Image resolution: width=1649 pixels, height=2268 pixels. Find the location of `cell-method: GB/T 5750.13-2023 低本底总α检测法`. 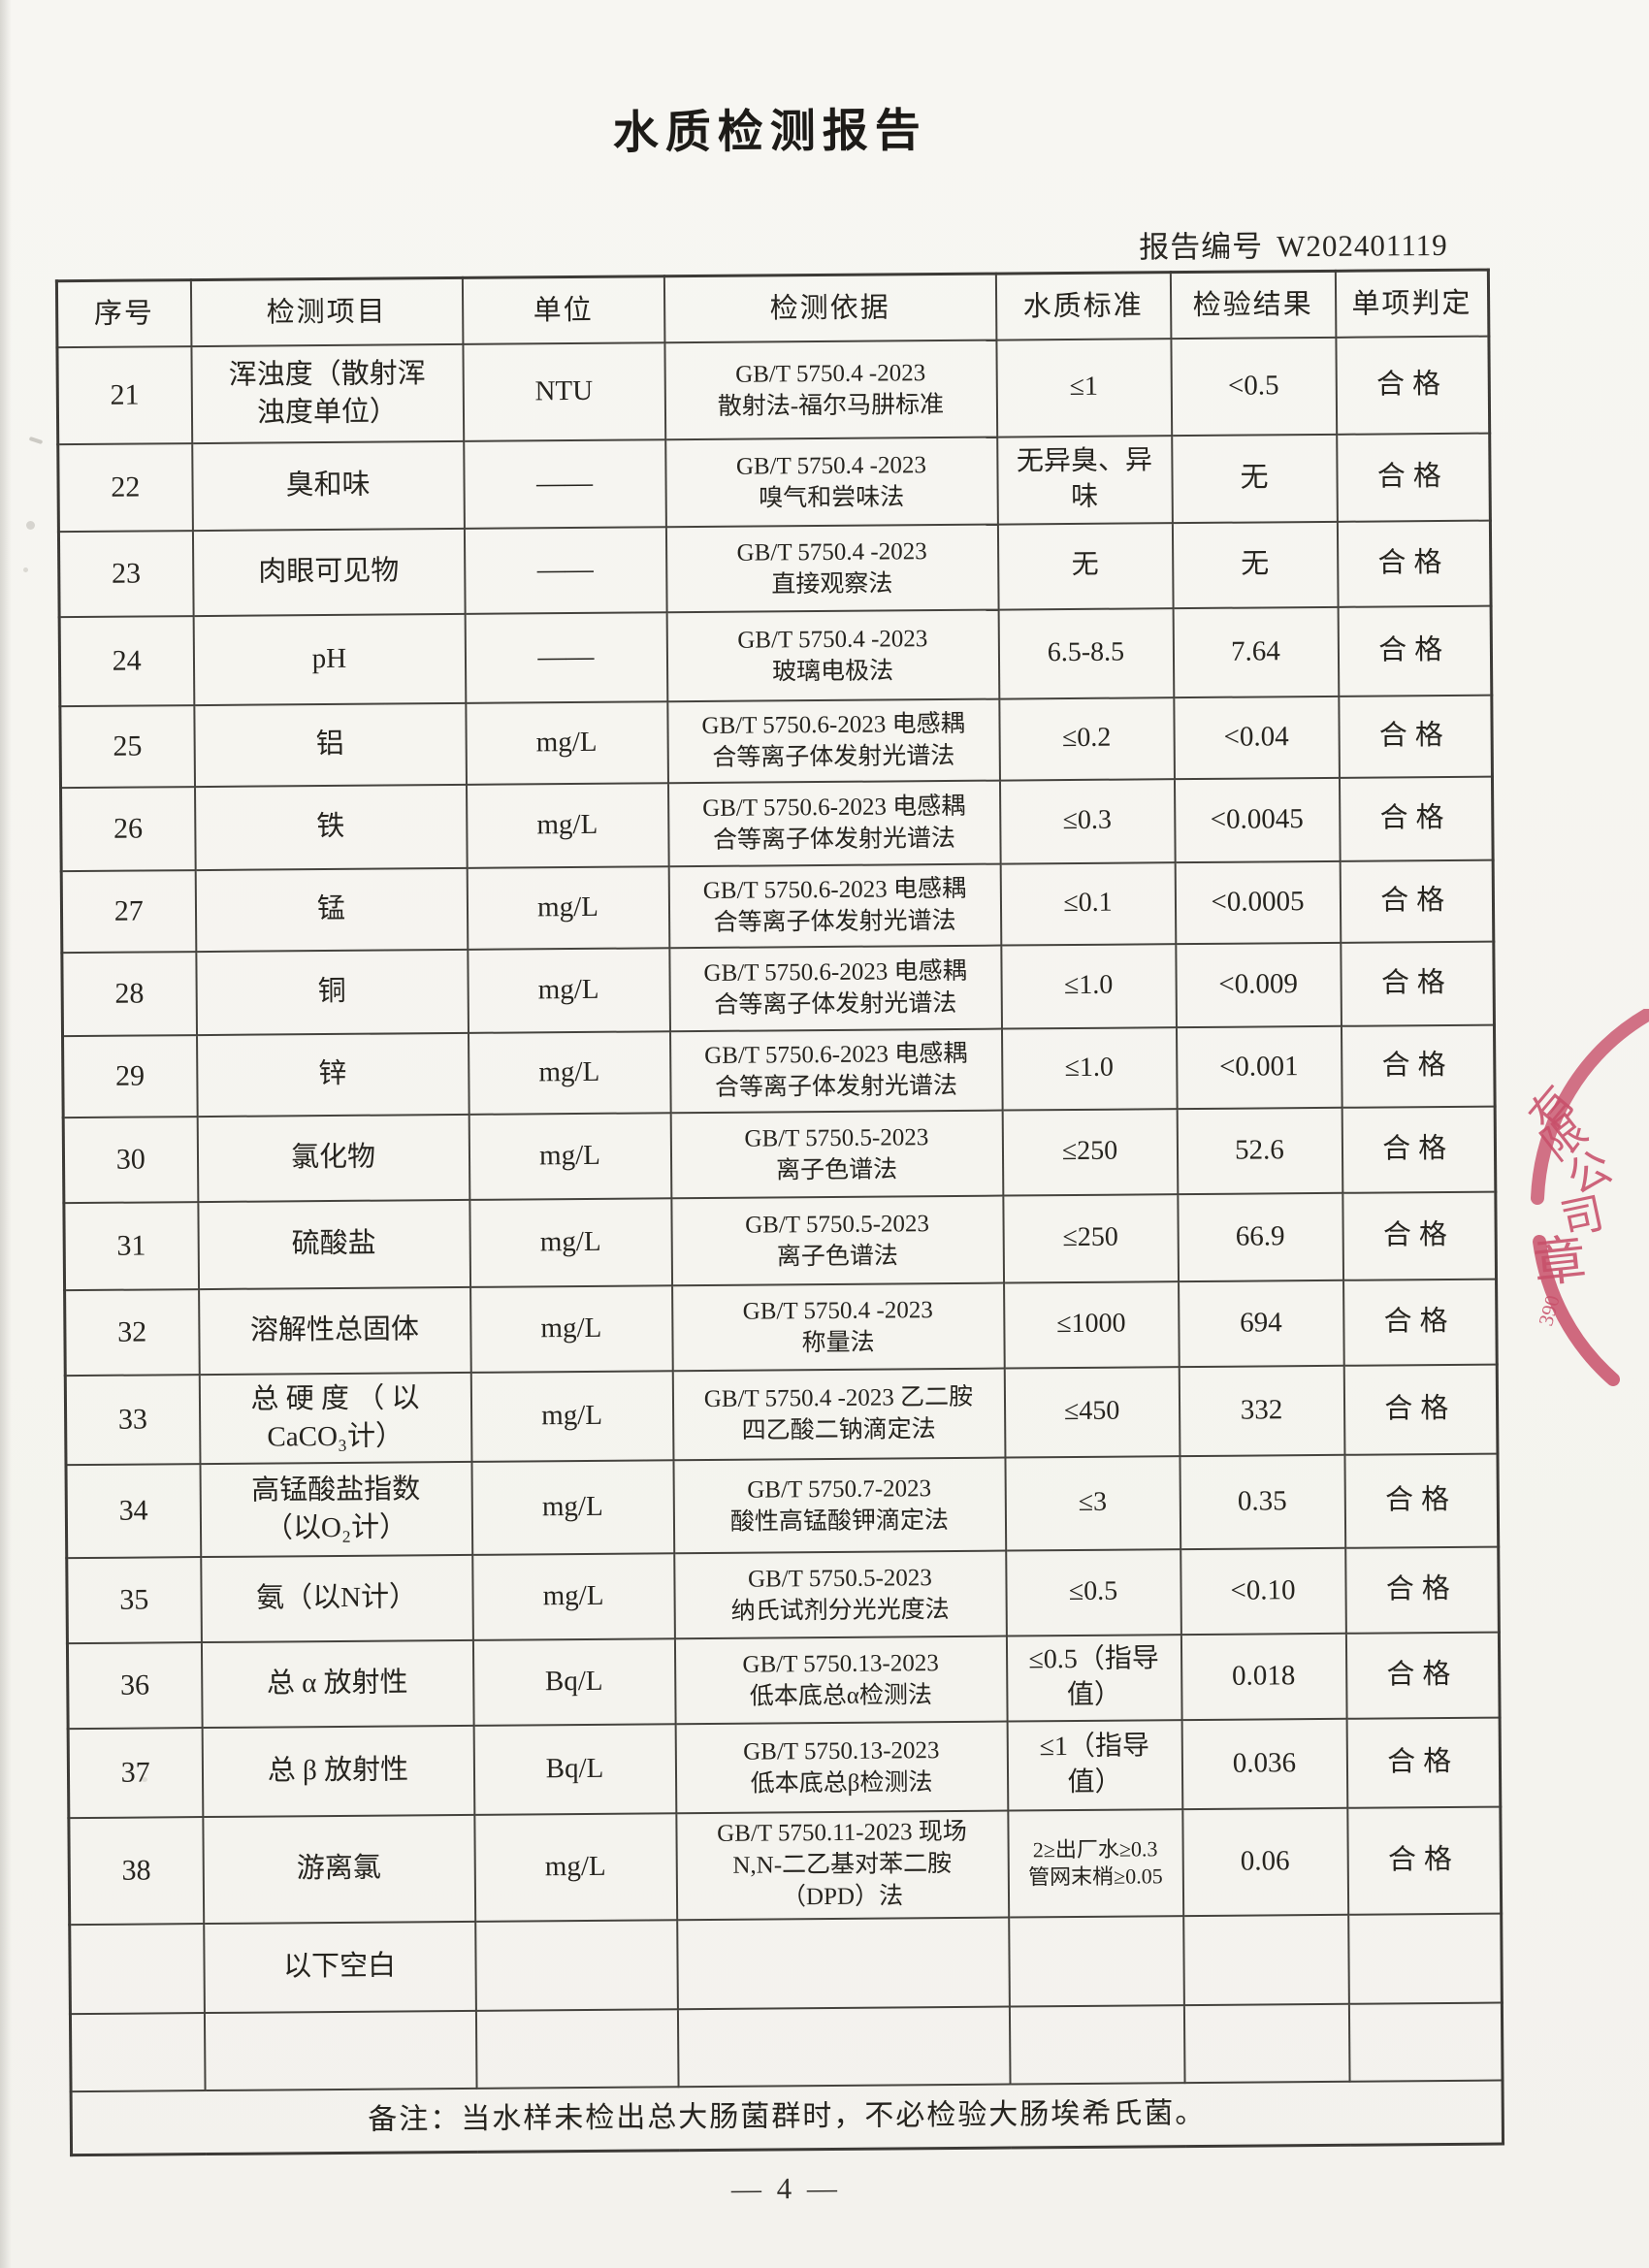

cell-method: GB/T 5750.13-2023 低本底总α检测法 is located at coordinates (841, 1680).